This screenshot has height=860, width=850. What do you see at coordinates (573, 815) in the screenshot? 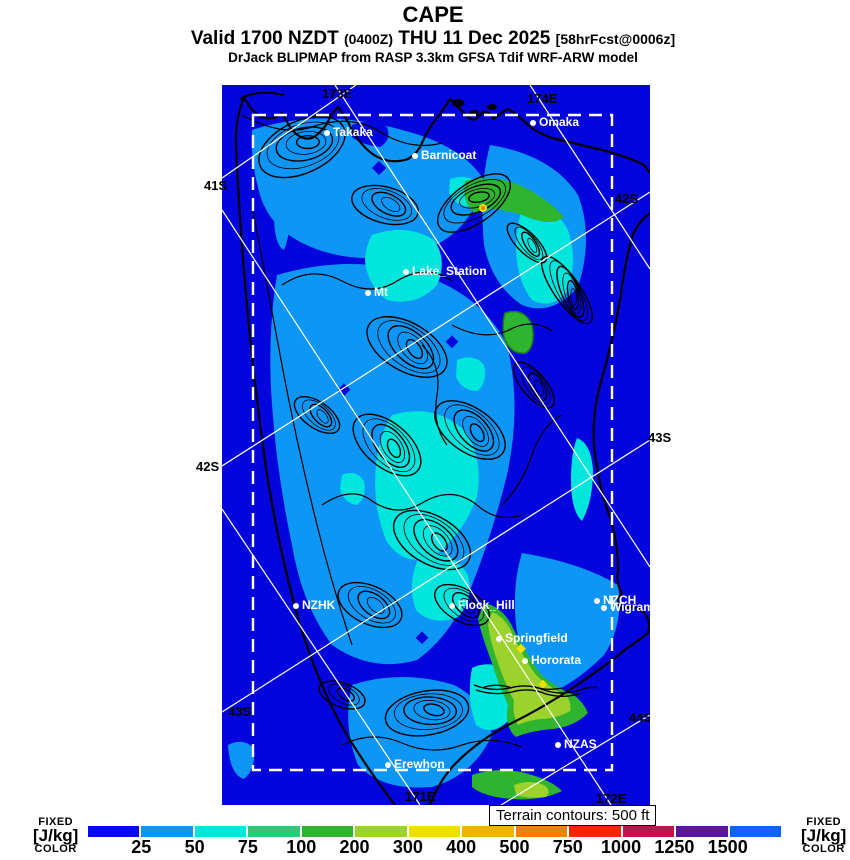
I see `terrain-note: Terrain contours: 500 ft` at bounding box center [573, 815].